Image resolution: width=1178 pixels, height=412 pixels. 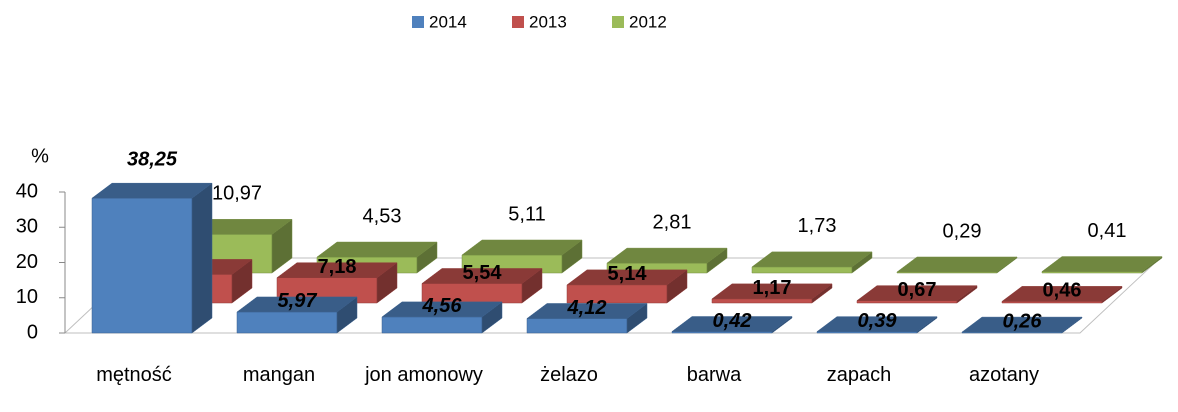 What do you see at coordinates (237, 194) in the screenshot?
I see `value-label: 10,97` at bounding box center [237, 194].